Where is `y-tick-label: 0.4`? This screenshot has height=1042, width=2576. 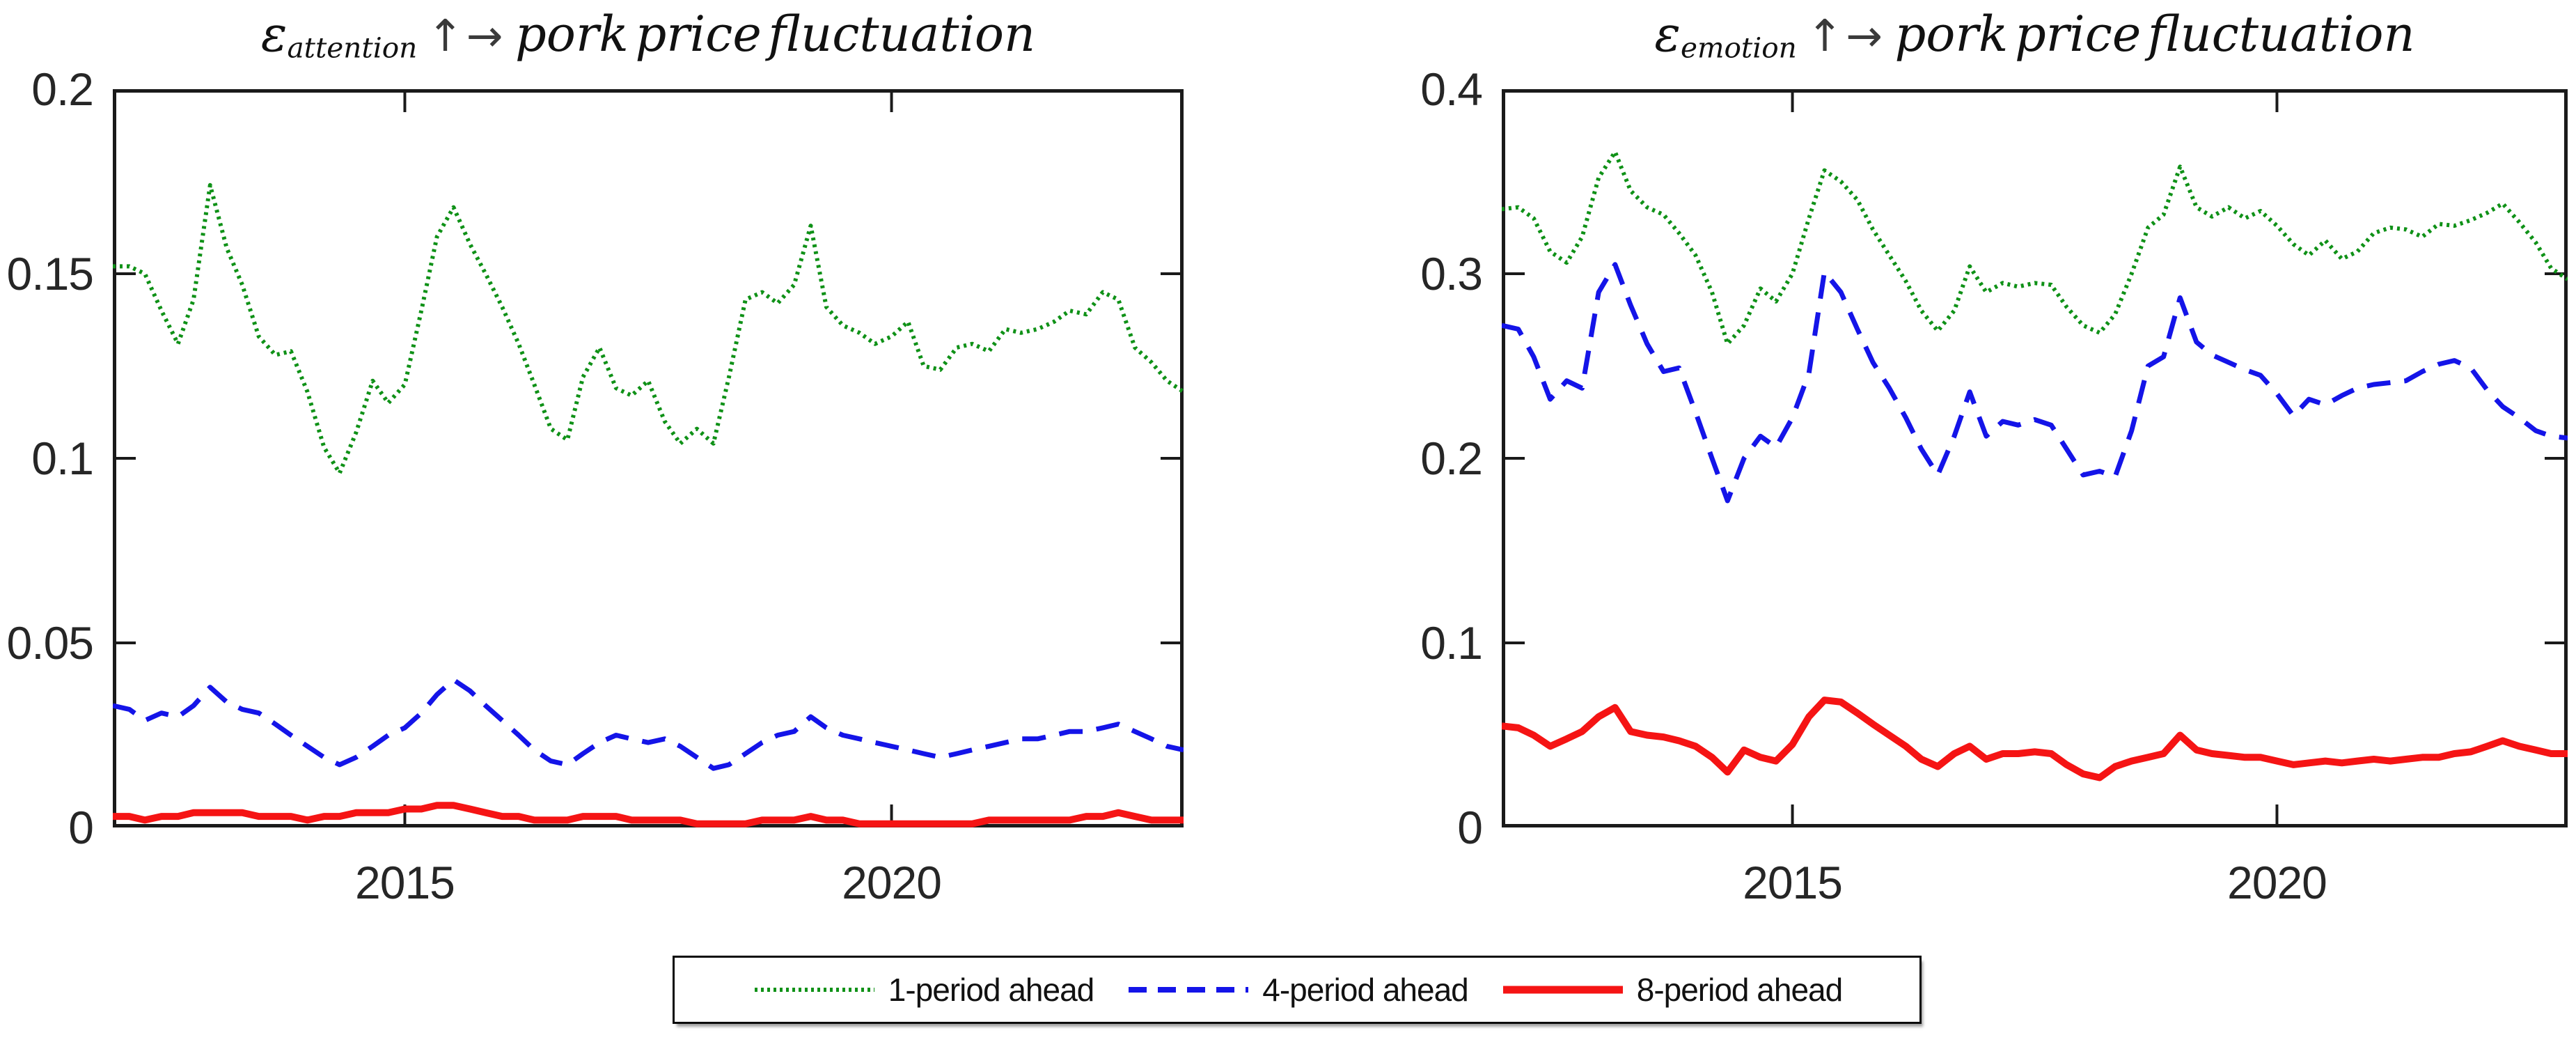
y-tick-label: 0.4 is located at coordinates (1451, 89).